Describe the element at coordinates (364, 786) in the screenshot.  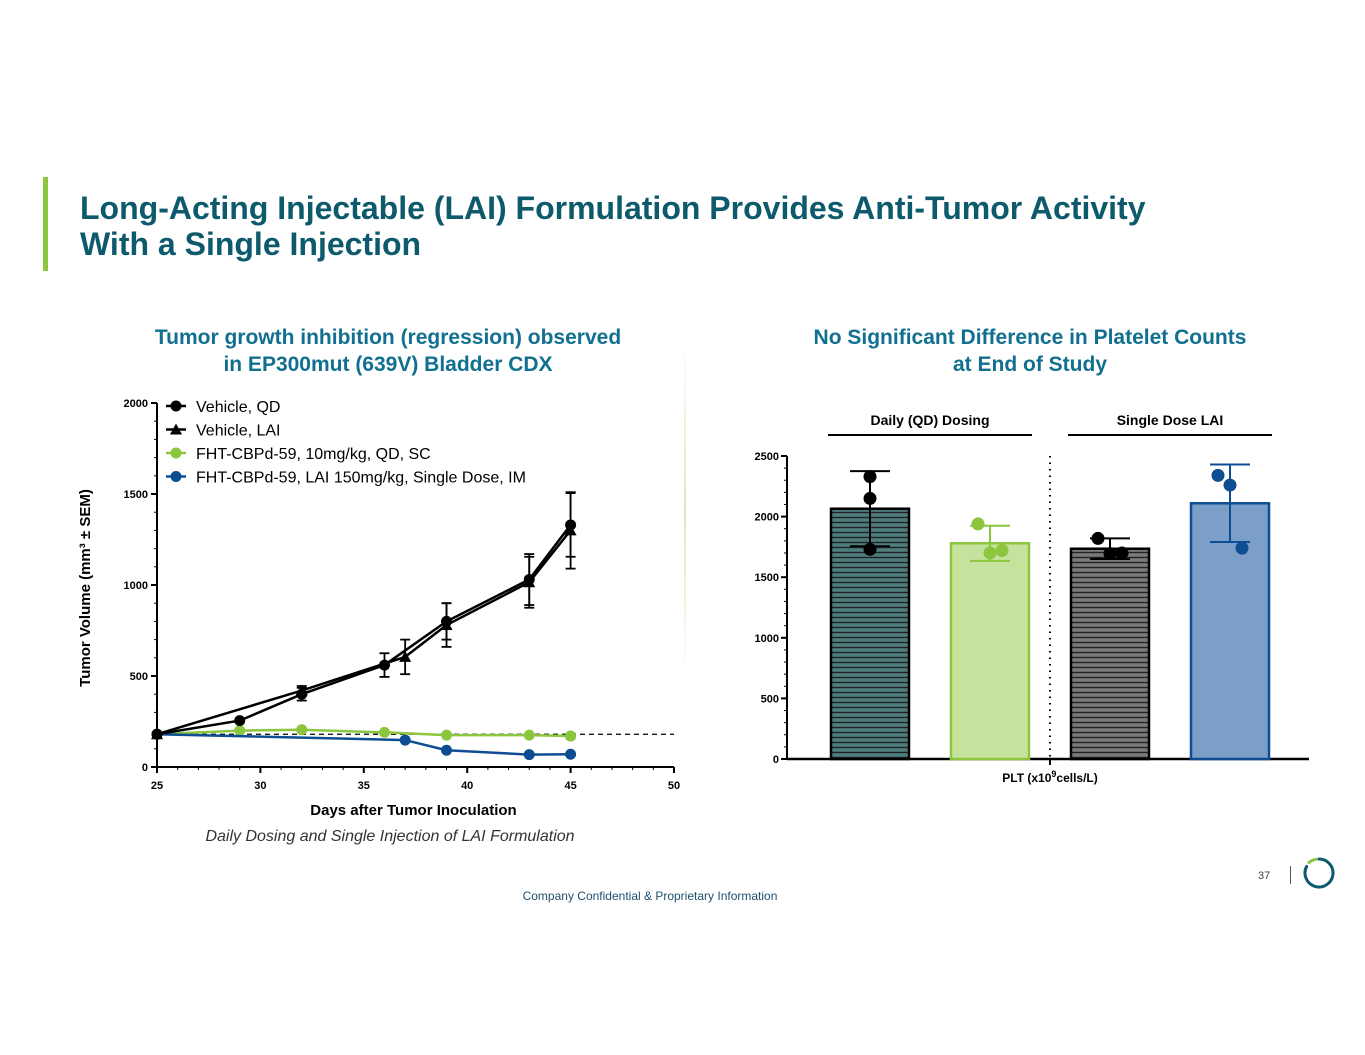
I see `x-tick-label: 35` at that location.